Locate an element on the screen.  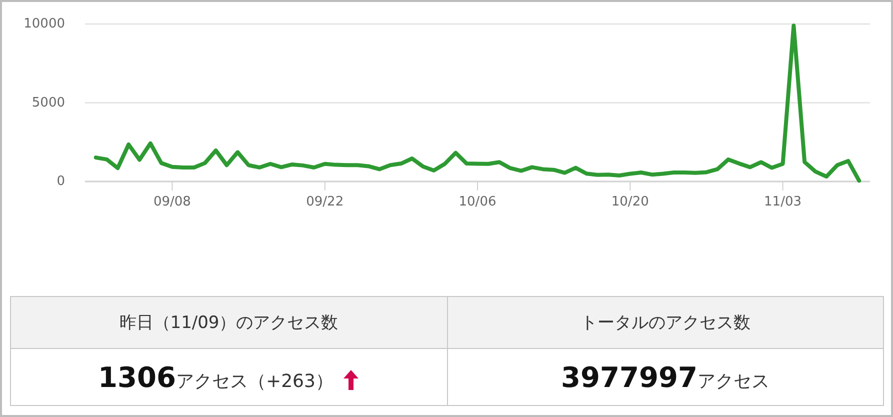
category-label: トータルのアクセス数 is located at coordinates (665, 322).